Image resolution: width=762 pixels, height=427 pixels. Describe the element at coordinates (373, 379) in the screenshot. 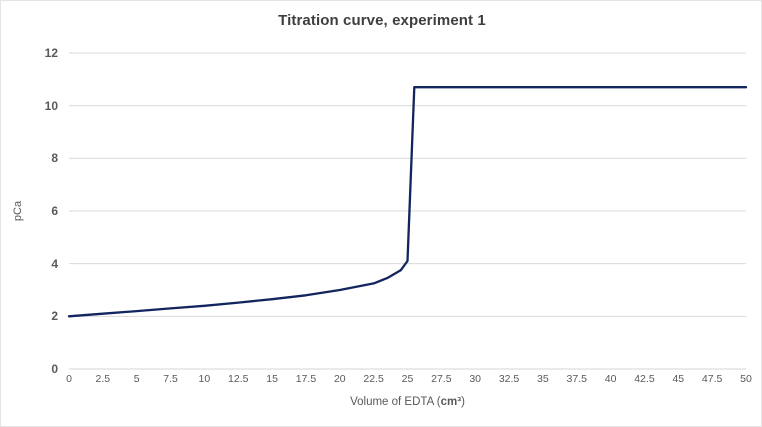

I see `x-tick-label: 22.5` at that location.